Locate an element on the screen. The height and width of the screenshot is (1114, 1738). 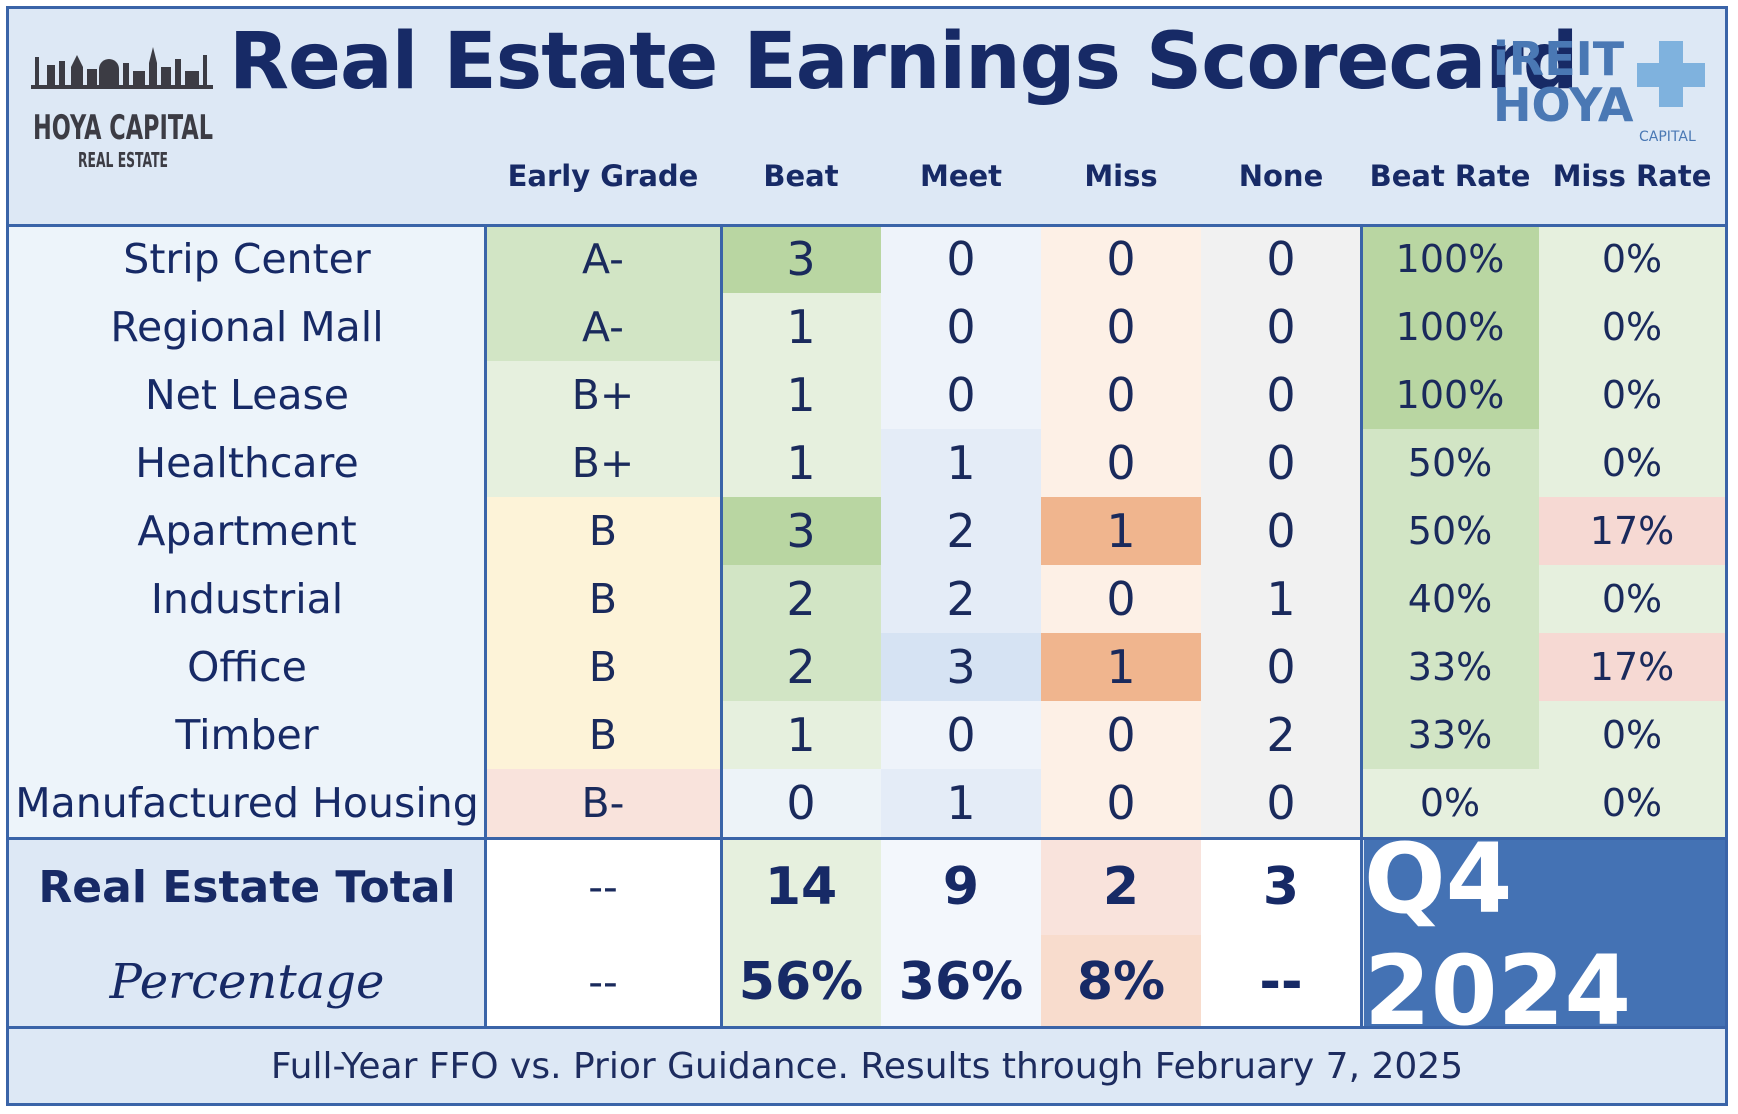
col-header-miss-rate: Miss Rate is located at coordinates (1632, 176).